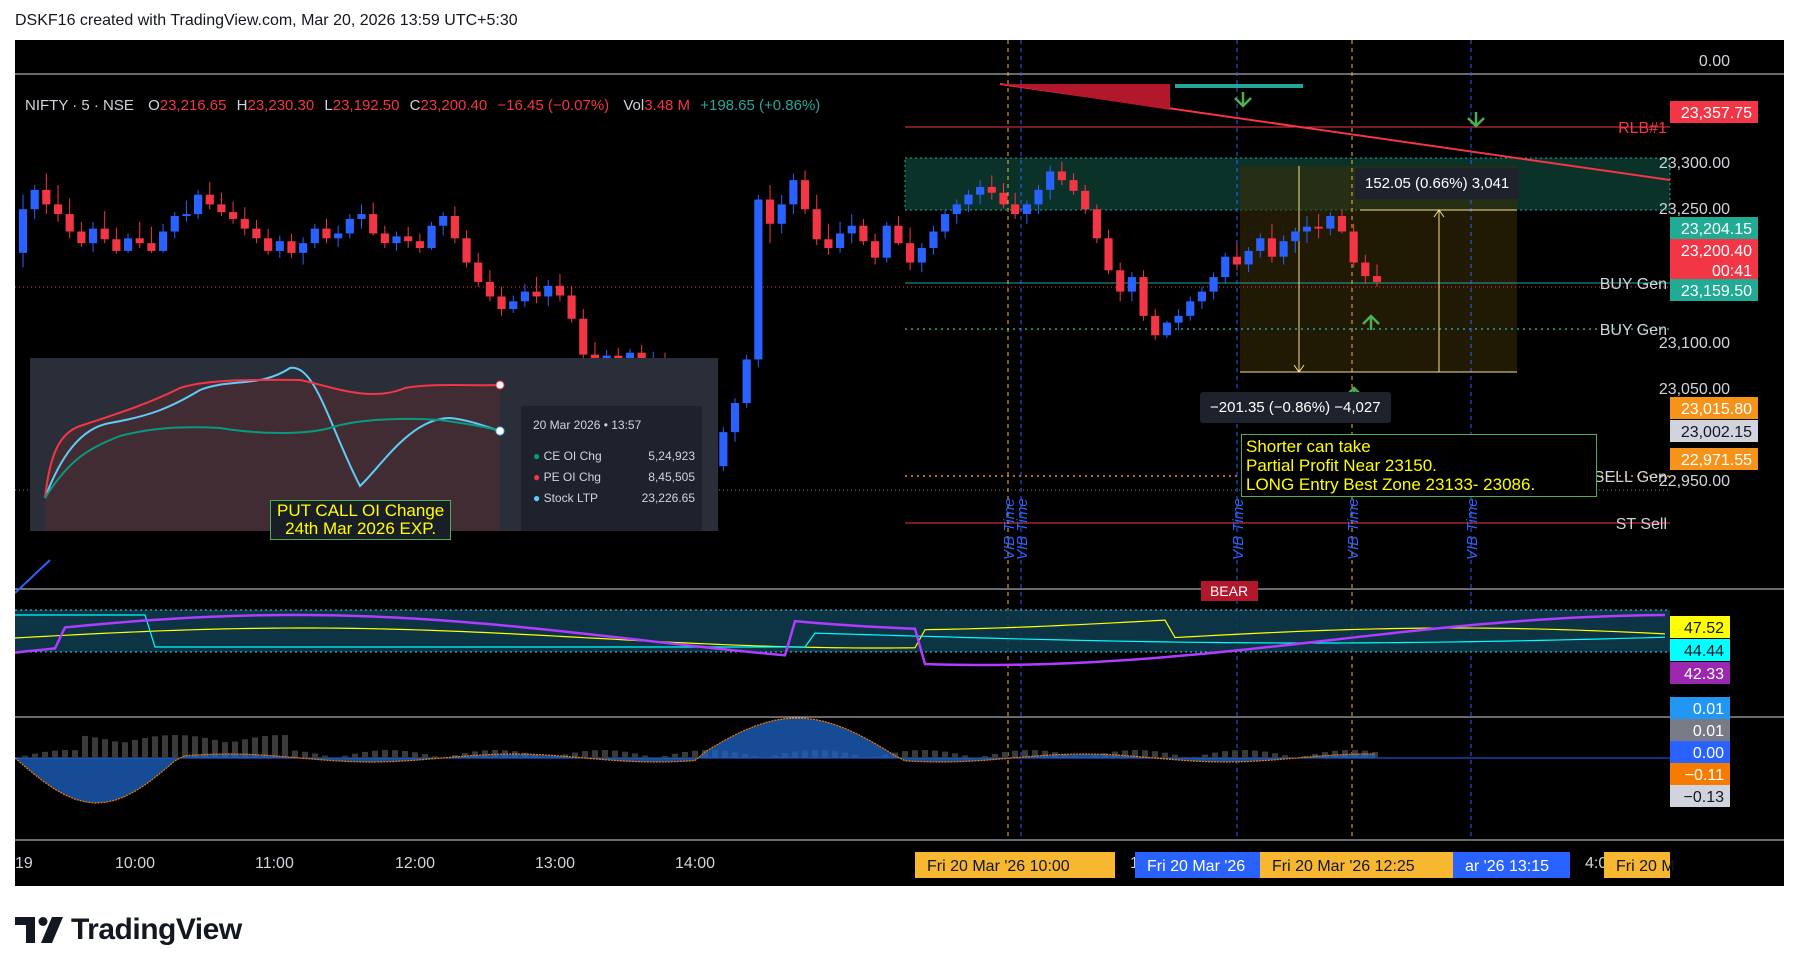  Describe the element at coordinates (1716, 409) in the screenshot. I see `svg-text: 23,015.80` at that location.